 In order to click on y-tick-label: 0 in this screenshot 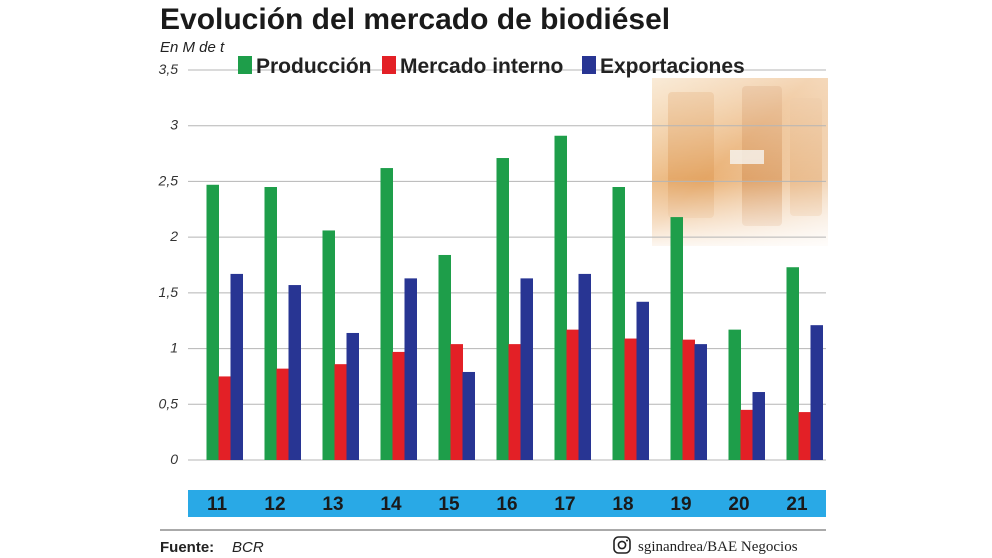, I will do `click(174, 459)`.